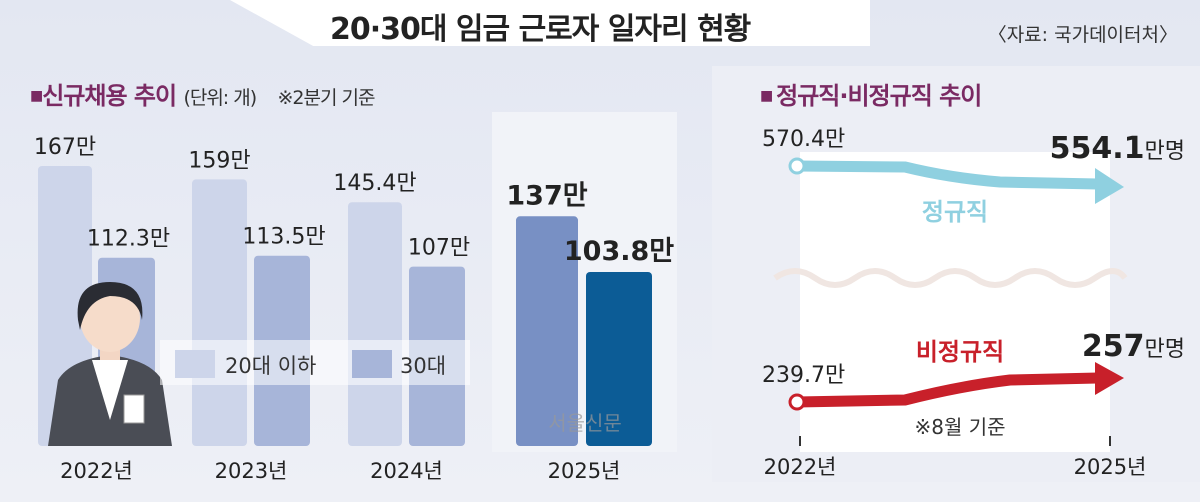 Image resolution: width=1200 pixels, height=502 pixels. What do you see at coordinates (1109, 378) in the screenshot?
I see `arrow-head-nonregular` at bounding box center [1109, 378].